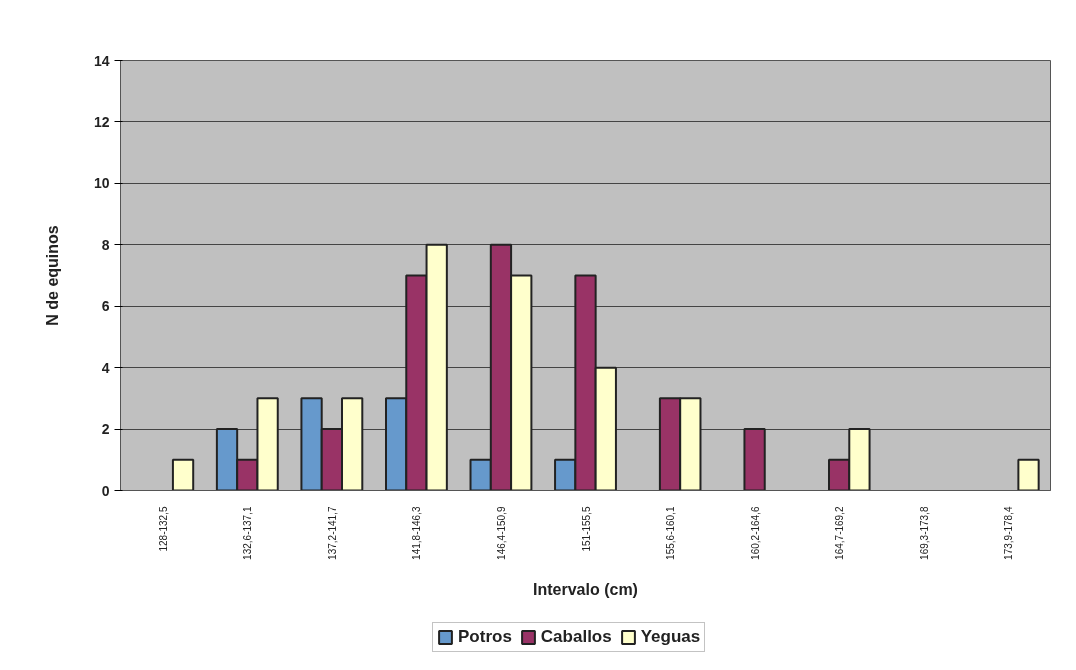 This screenshot has height=670, width=1076. What do you see at coordinates (501, 533) in the screenshot?
I see `x-tick-label: 146,4-150,9` at bounding box center [501, 533].